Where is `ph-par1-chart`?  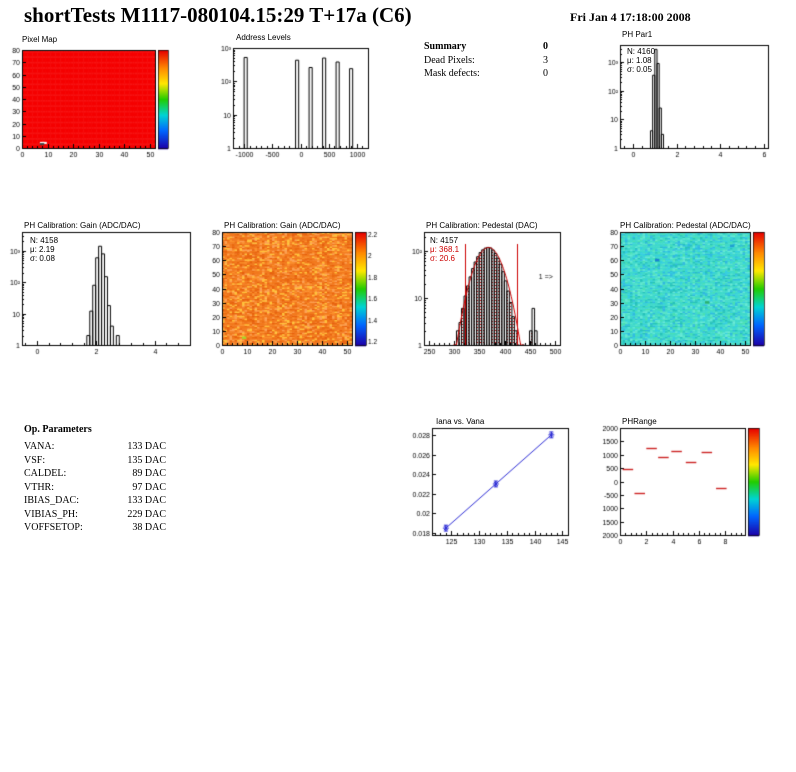 ph-par1-chart is located at coordinates (686, 99).